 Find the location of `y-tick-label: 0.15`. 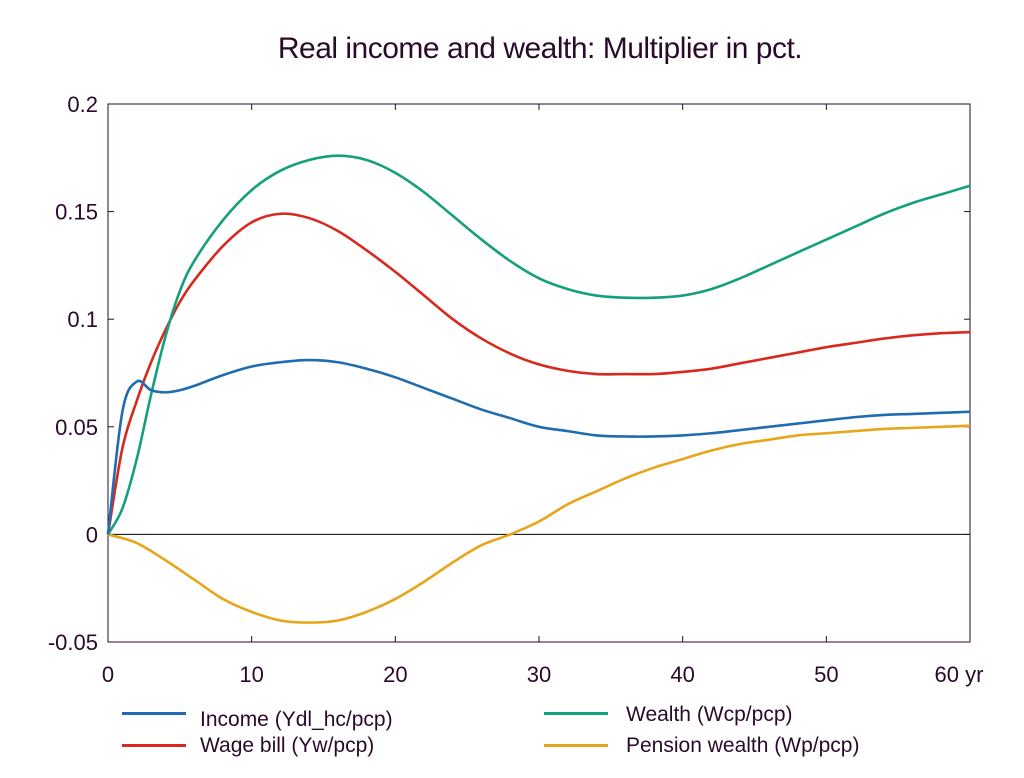

y-tick-label: 0.15 is located at coordinates (76, 212).